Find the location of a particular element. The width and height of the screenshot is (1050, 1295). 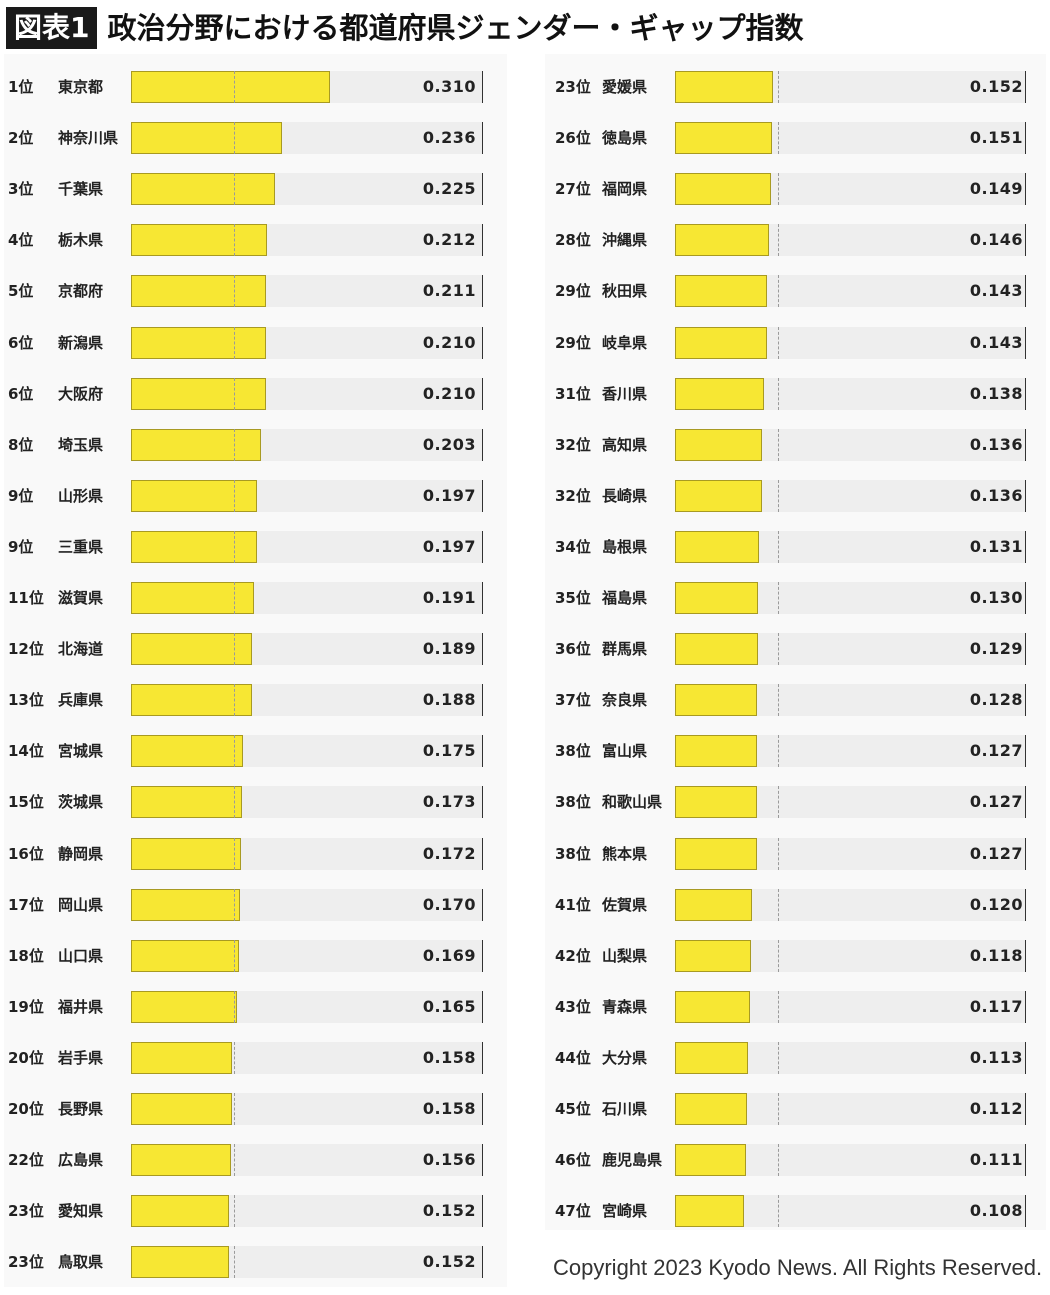

value-label: 0.203 is located at coordinates (449, 444).